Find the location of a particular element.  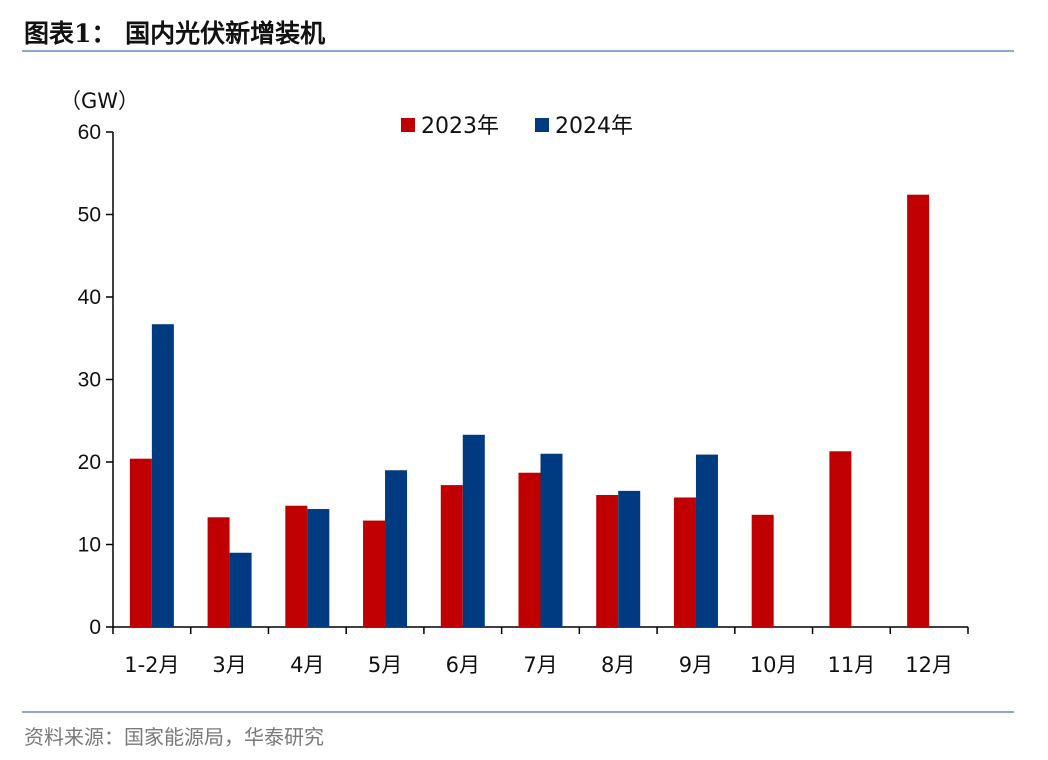

chart-title: 图表1： 国内光伏新增装机 is located at coordinates (175, 33).